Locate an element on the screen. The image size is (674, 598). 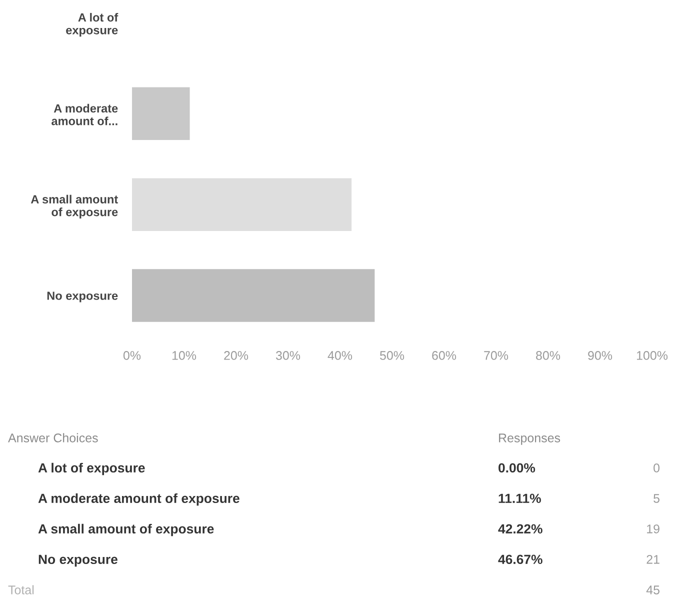
x-tick-label: 10% is located at coordinates (184, 355).